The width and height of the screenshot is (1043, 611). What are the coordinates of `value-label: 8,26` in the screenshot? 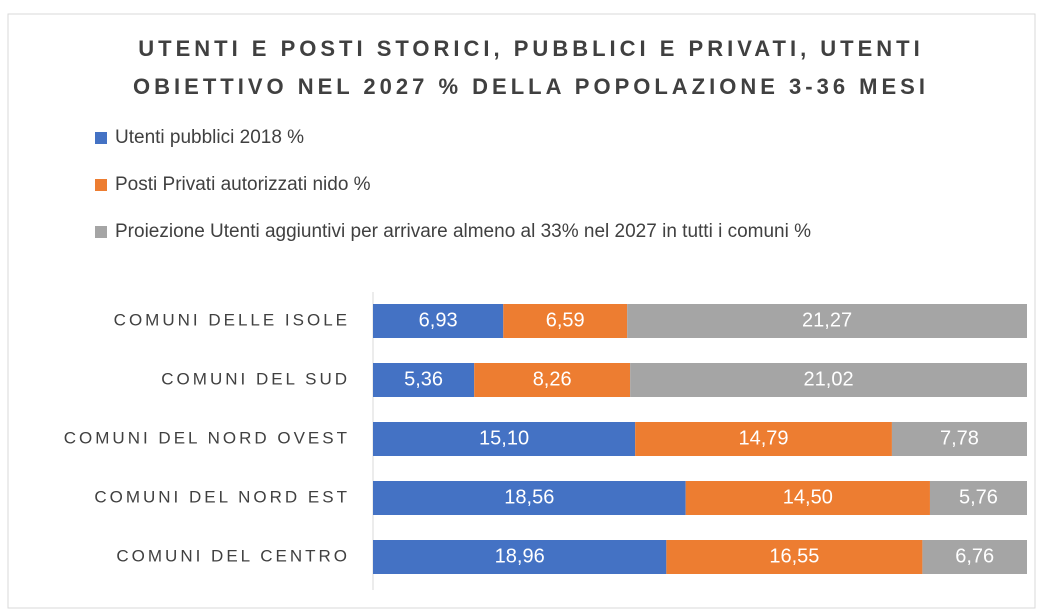 It's located at (552, 379).